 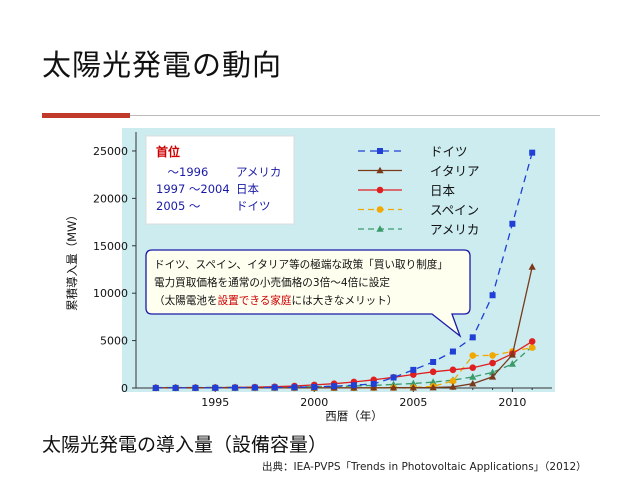 What do you see at coordinates (110, 151) in the screenshot?
I see `y-tick-label: 25000` at bounding box center [110, 151].